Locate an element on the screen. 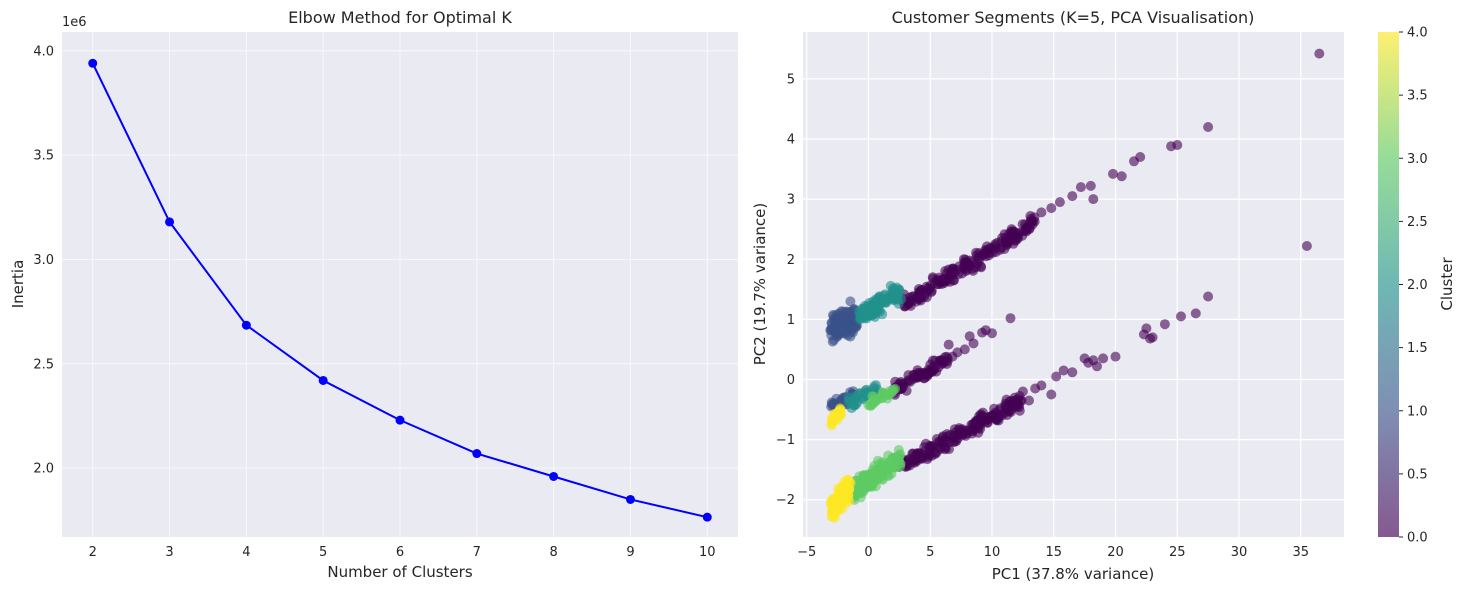 The height and width of the screenshot is (590, 1466). elbow-y-offset-label: 1e6 is located at coordinates (74, 22).